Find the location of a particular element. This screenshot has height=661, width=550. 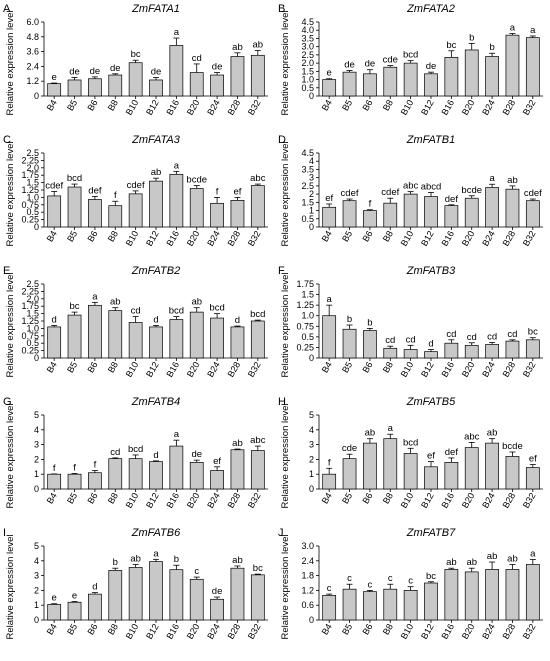

chart-title: ZmFATB6 is located at coordinates (156, 533).